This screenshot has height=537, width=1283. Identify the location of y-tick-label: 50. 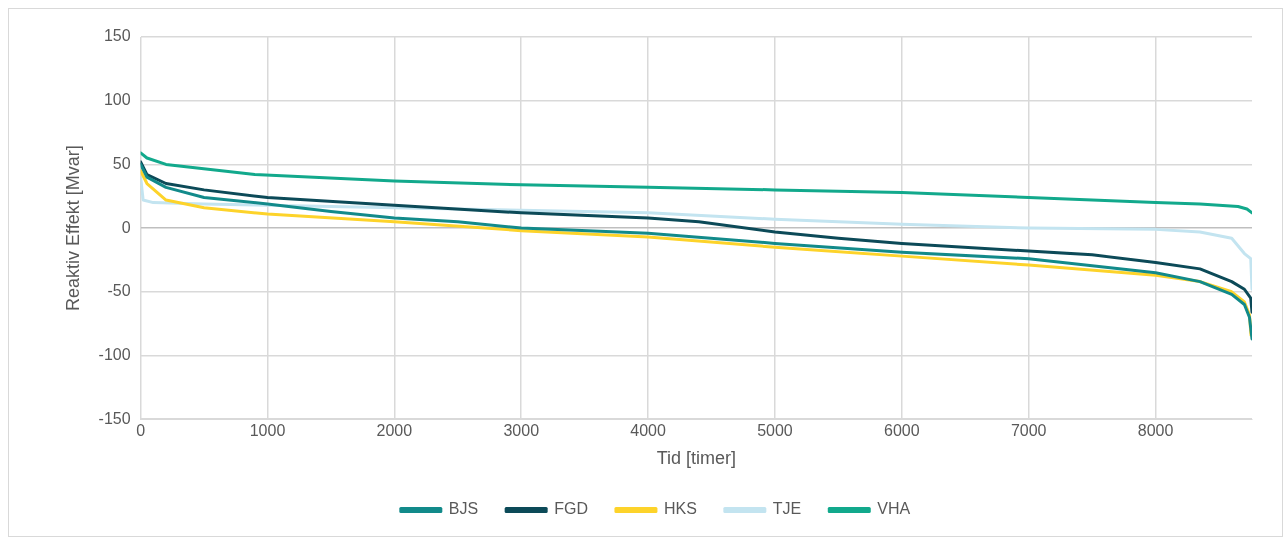
(121, 163).